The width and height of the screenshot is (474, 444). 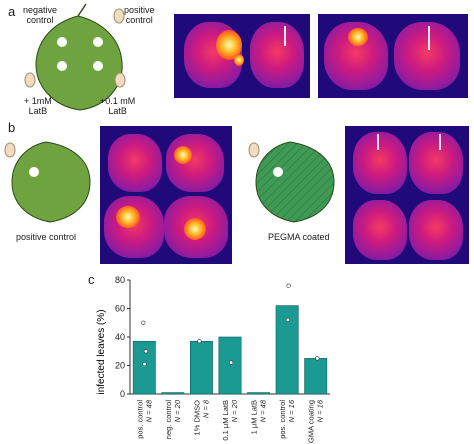 What do you see at coordinates (311, 422) in the screenshot?
I see `x-tick-label: PEGMA coating` at bounding box center [311, 422].